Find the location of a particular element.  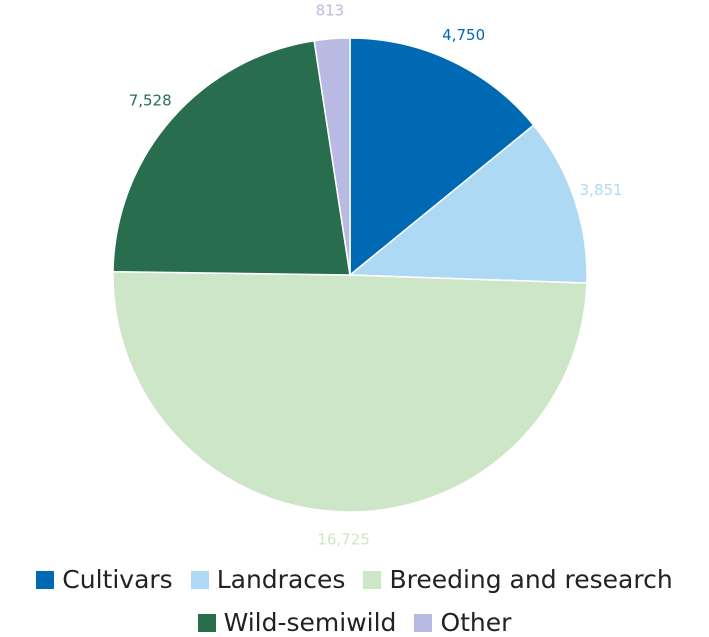

legend-swatch-other is located at coordinates (423, 622).